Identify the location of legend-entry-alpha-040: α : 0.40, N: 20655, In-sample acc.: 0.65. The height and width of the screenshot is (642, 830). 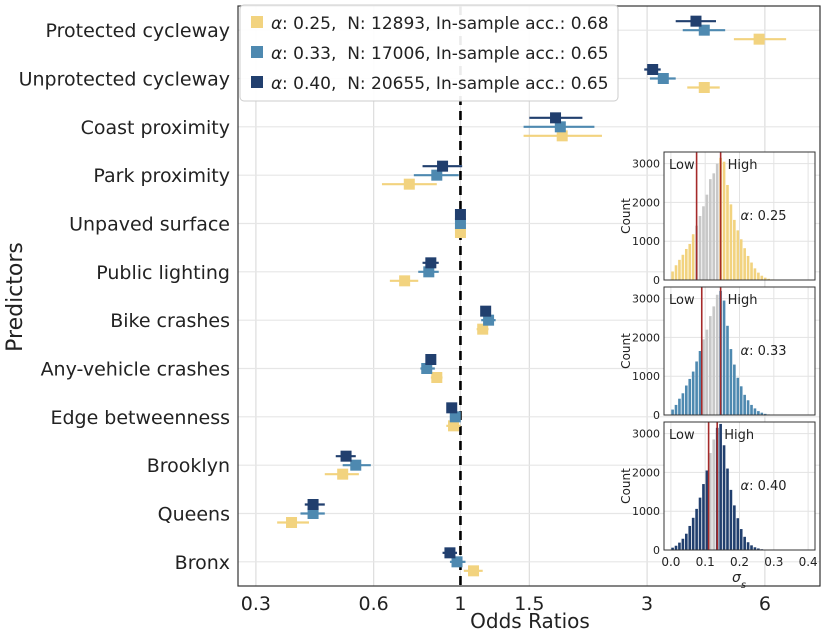
(430, 84).